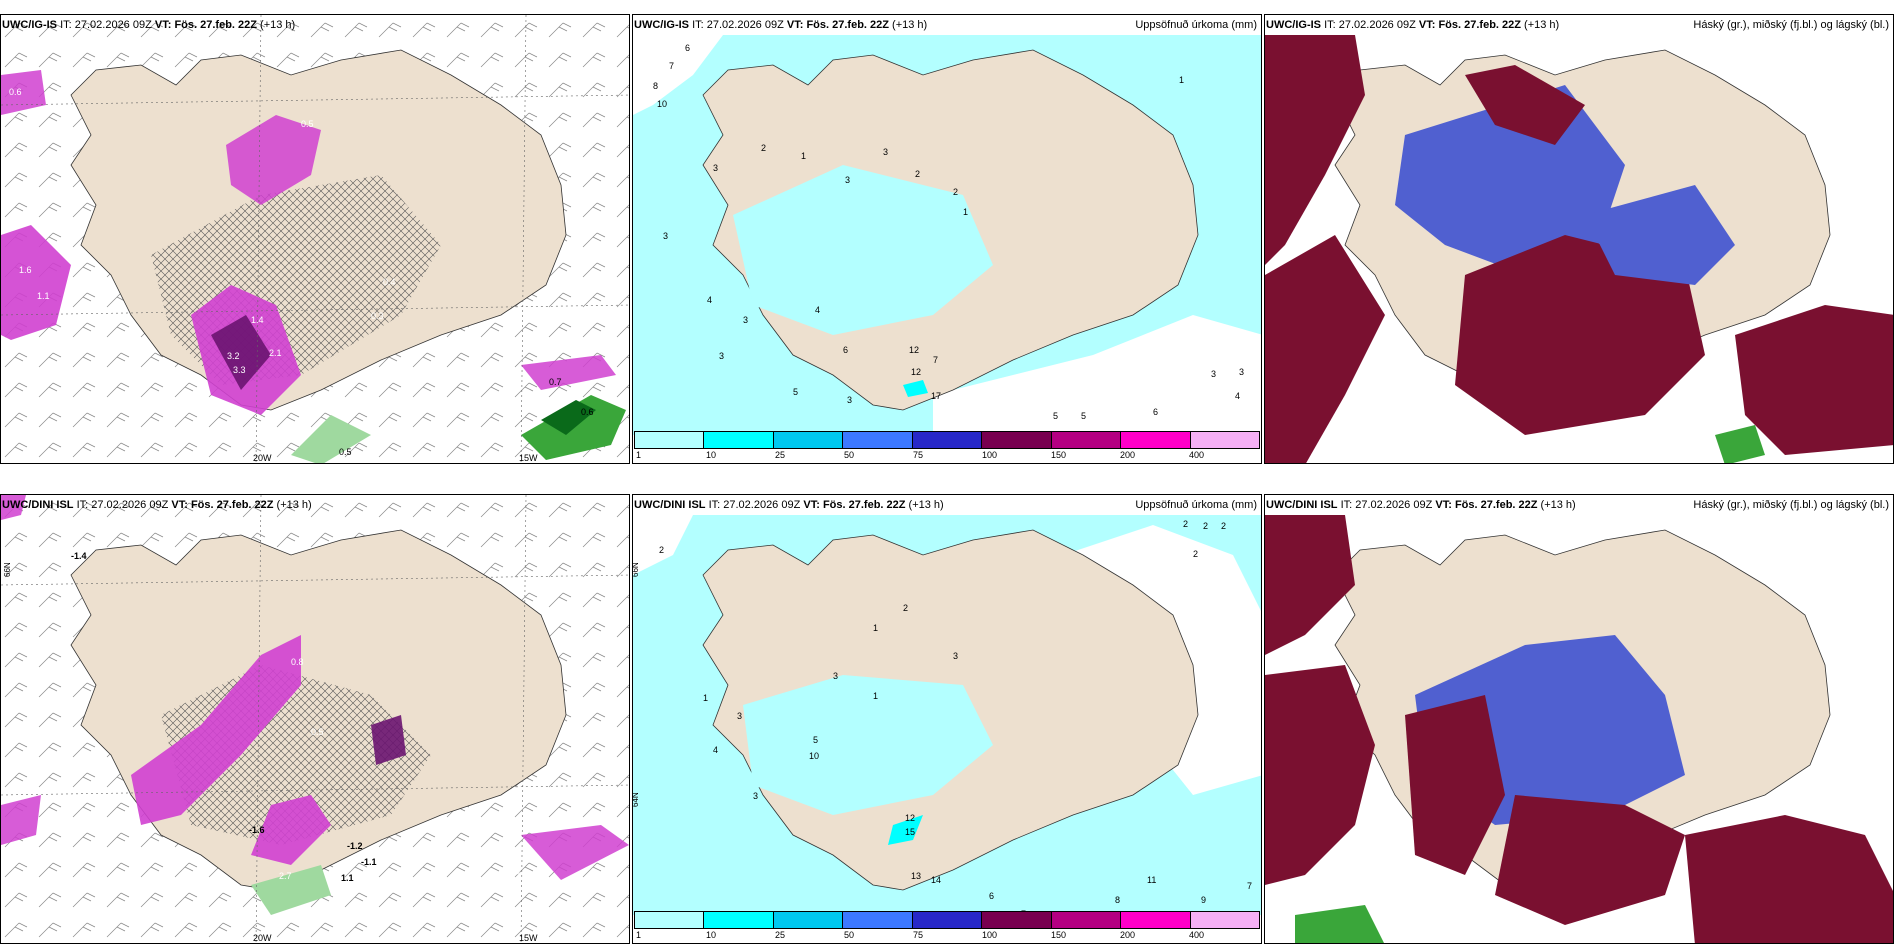  What do you see at coordinates (345, 452) in the screenshot?
I see `wind-value: 0.5` at bounding box center [345, 452].